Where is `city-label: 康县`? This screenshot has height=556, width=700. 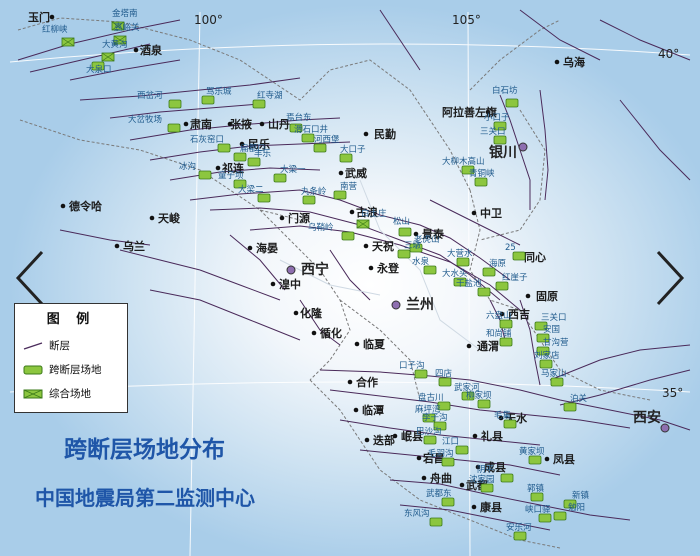
city-label: 康县 is located at coordinates (491, 507).